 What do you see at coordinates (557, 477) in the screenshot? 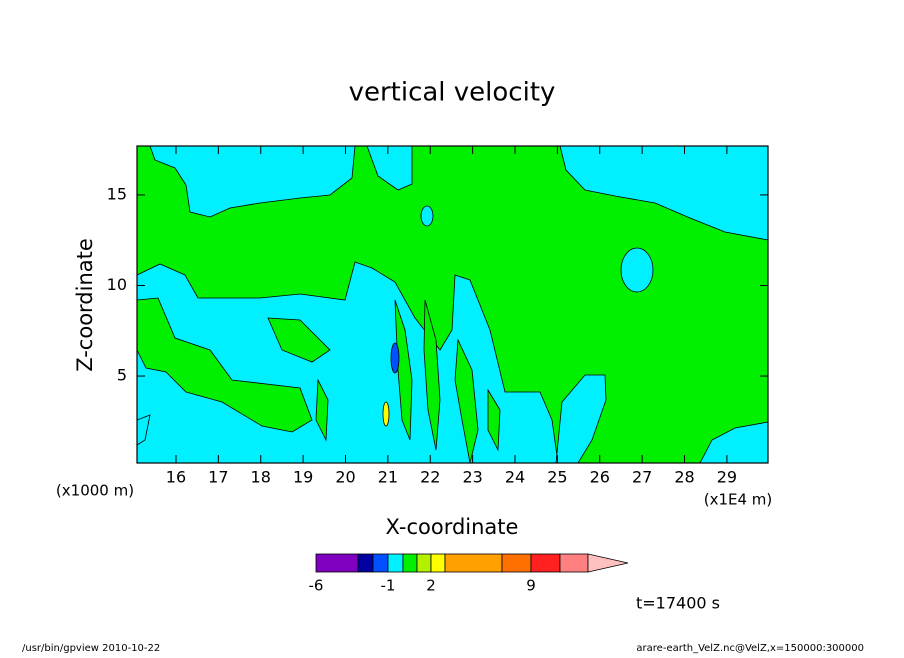
I see `x-tick-label: 25` at bounding box center [557, 477].